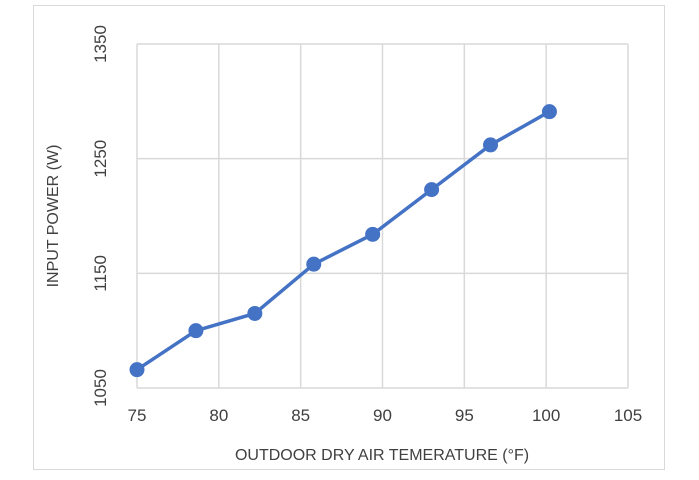 This screenshot has width=699, height=480. What do you see at coordinates (218, 415) in the screenshot?
I see `x-tick-label: 80` at bounding box center [218, 415].